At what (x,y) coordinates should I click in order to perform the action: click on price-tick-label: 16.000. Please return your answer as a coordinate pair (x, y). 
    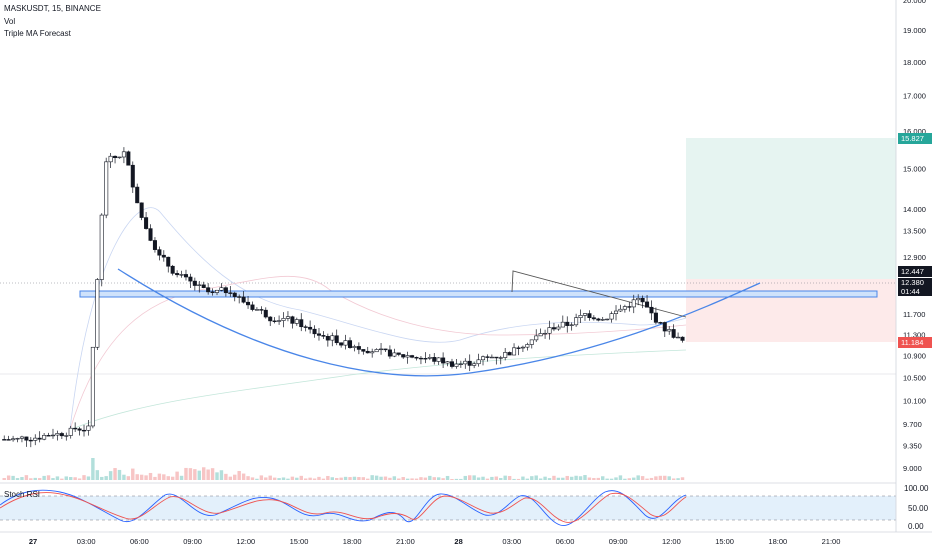
    Looking at the image, I should click on (914, 131).